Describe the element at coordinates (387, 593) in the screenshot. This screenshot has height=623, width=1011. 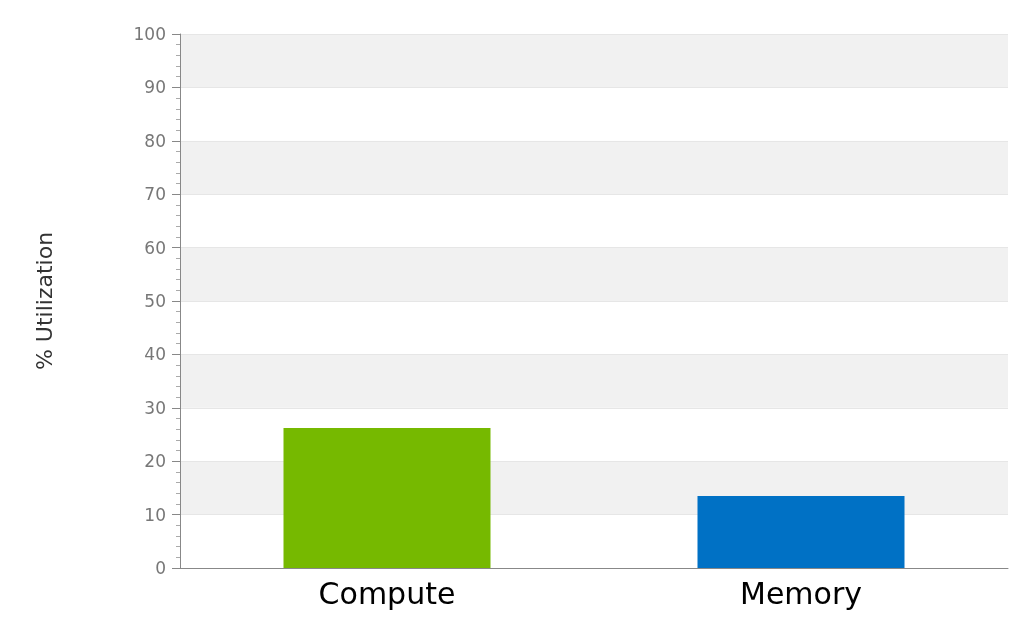
I see `x-tick-label: Compute` at that location.